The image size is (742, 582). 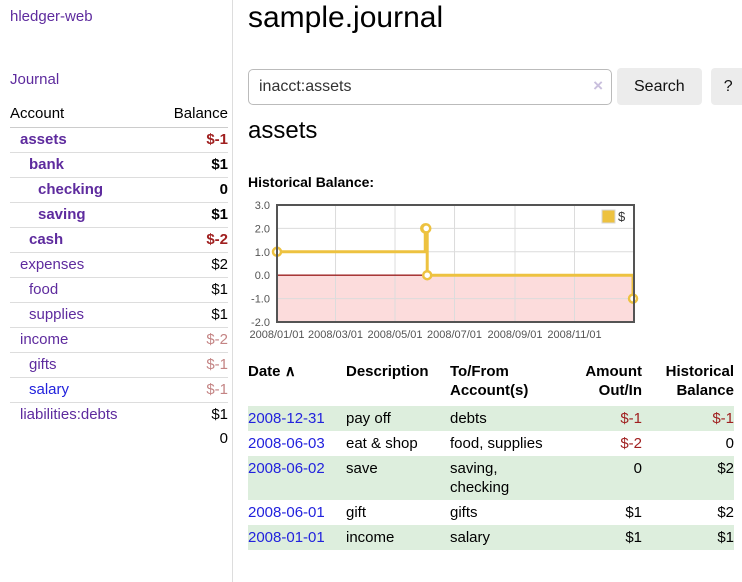 I want to click on transaction-balance: $2, so click(x=688, y=478).